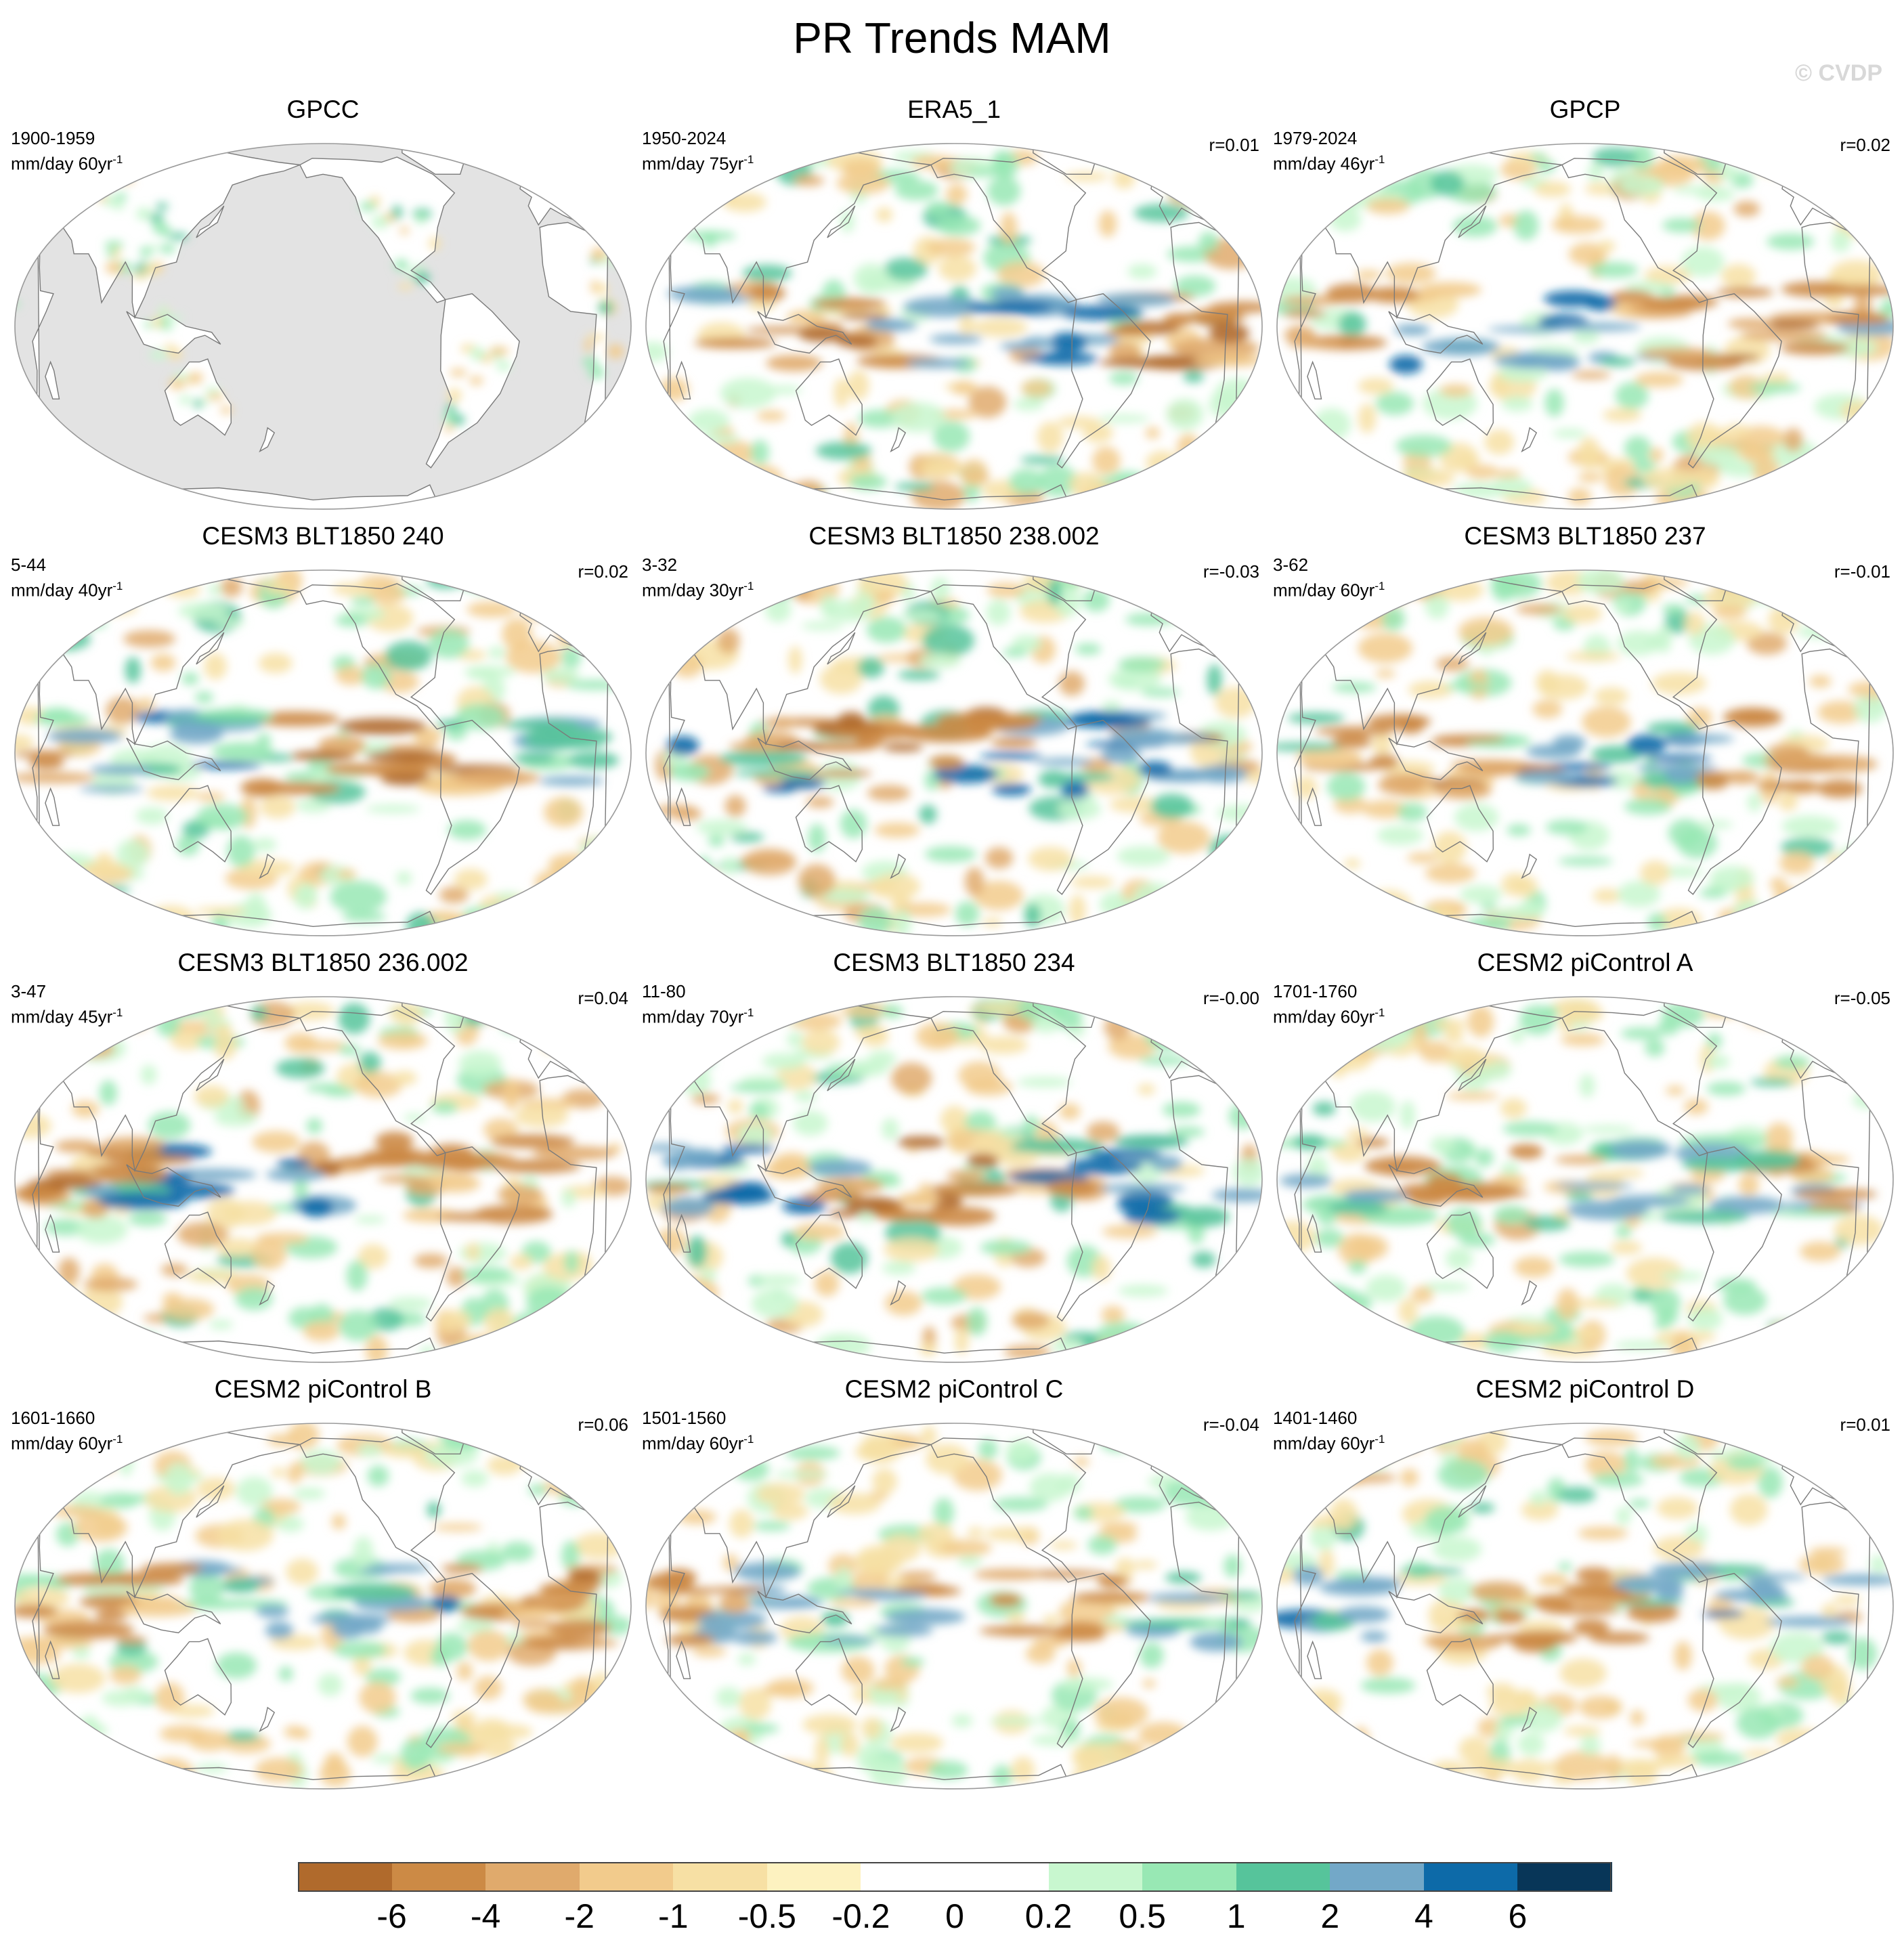 The image size is (1904, 1946). Describe the element at coordinates (673, 1916) in the screenshot. I see `colorbar-tick-label: -1` at that location.